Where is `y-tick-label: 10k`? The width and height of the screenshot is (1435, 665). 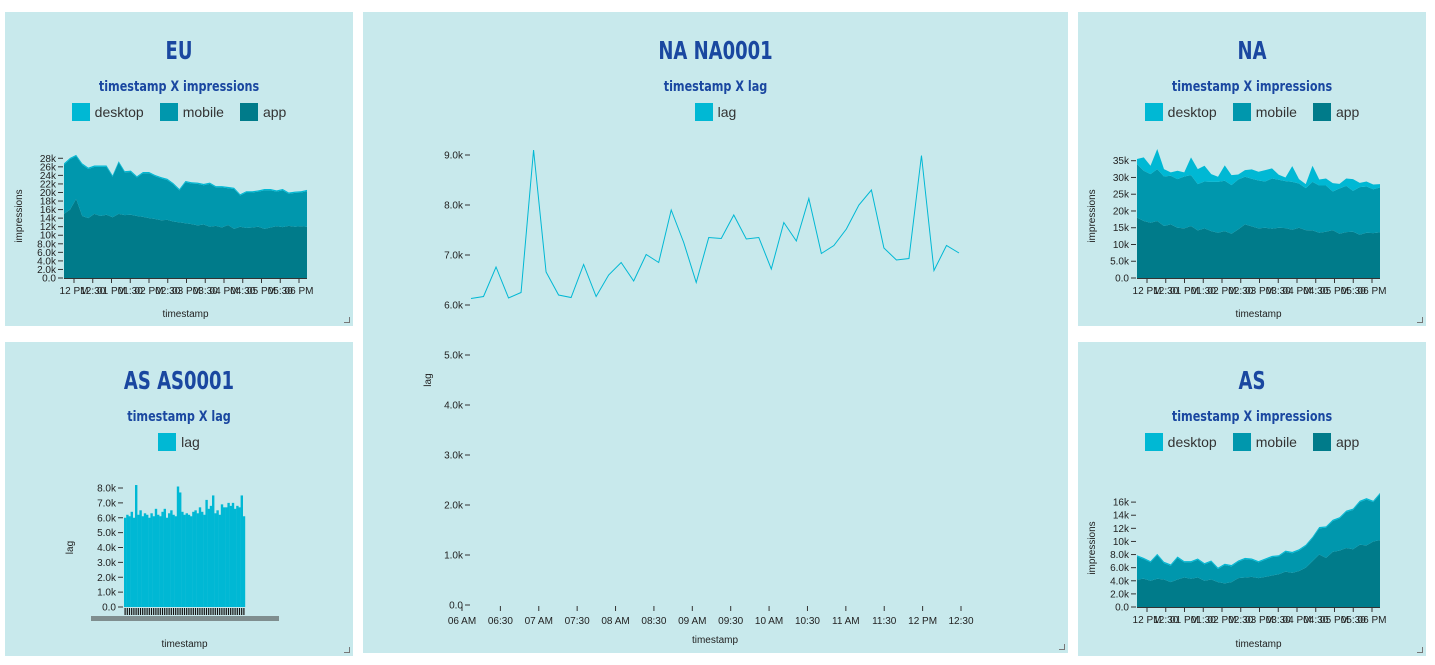 y-tick-label: 10k is located at coordinates (48, 236).